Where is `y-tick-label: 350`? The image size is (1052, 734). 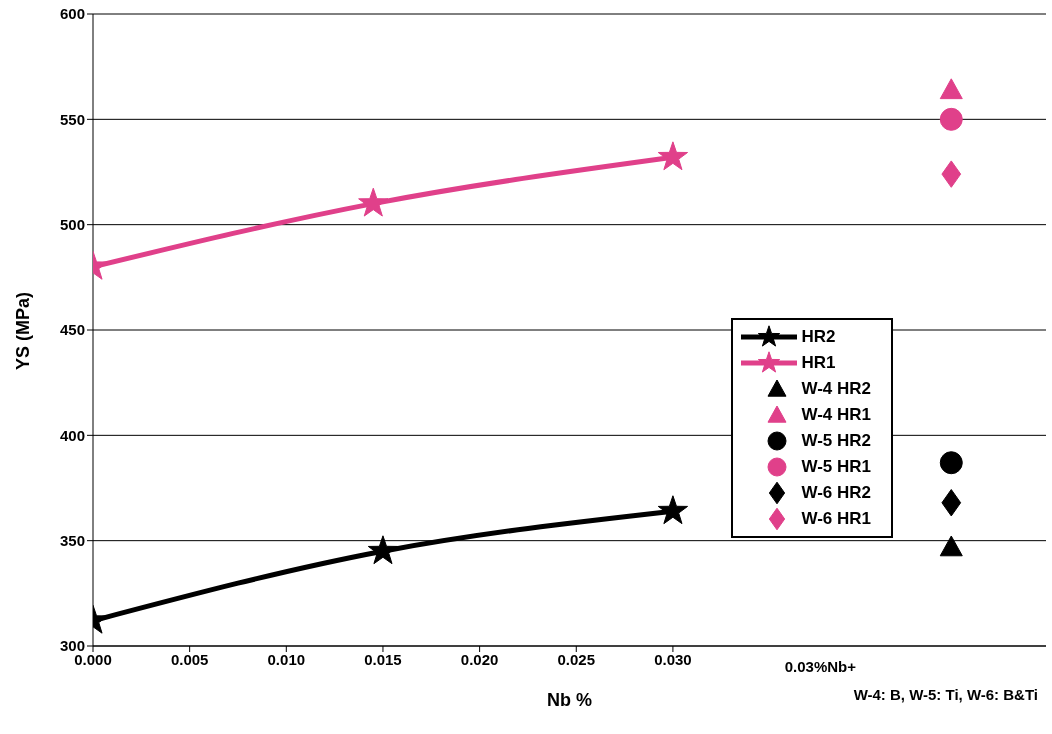 y-tick-label: 350 is located at coordinates (72, 540).